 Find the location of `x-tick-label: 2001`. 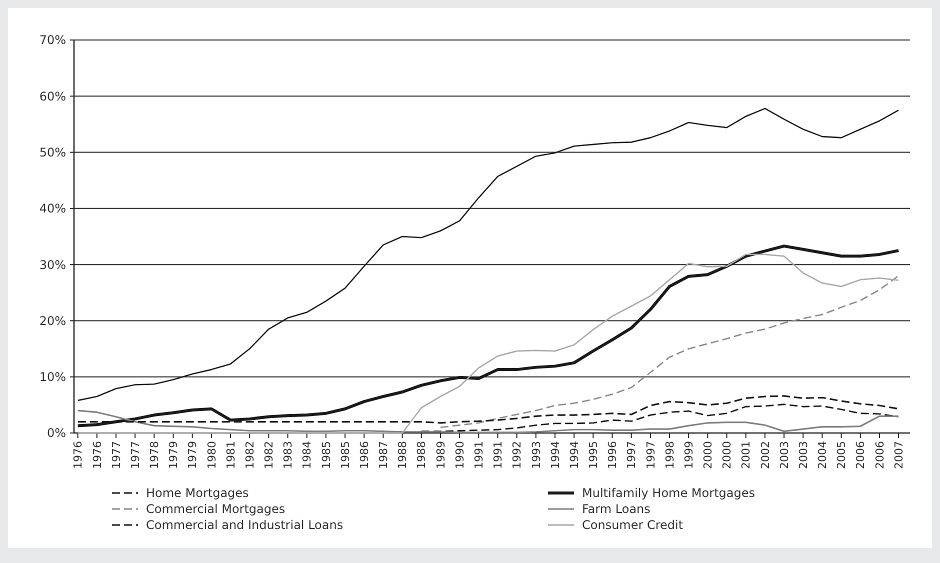

x-tick-label: 2001 is located at coordinates (746, 455).